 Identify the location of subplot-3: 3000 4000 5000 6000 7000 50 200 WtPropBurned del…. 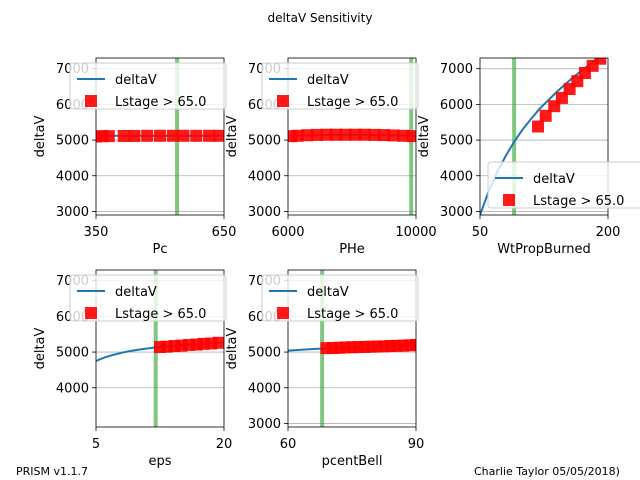
(528, 157).